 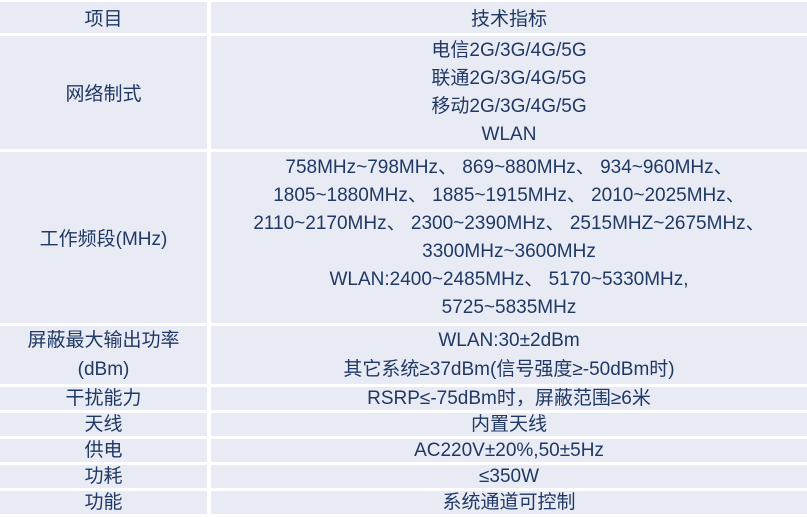 I want to click on item-cell: 功能, so click(x=103, y=502).